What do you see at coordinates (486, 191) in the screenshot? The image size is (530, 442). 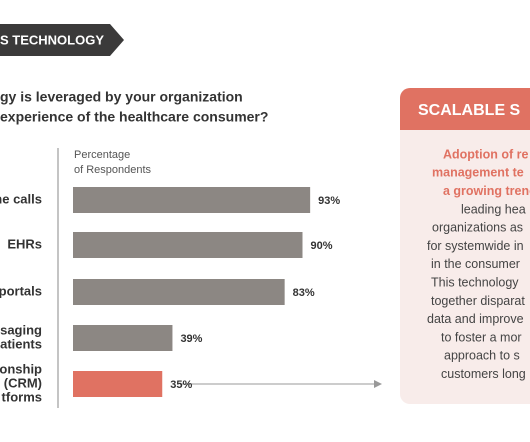 I see `panel-highlight: a growing trenc` at bounding box center [486, 191].